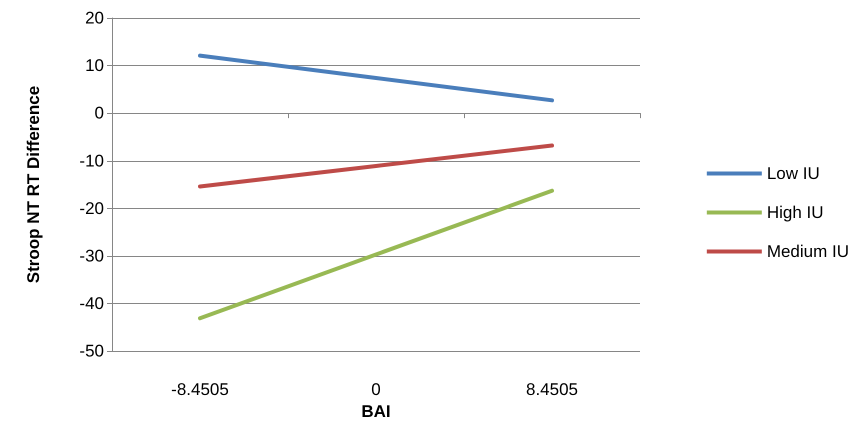 The image size is (864, 425). Describe the element at coordinates (91, 208) in the screenshot. I see `y-tick-label: -20` at that location.